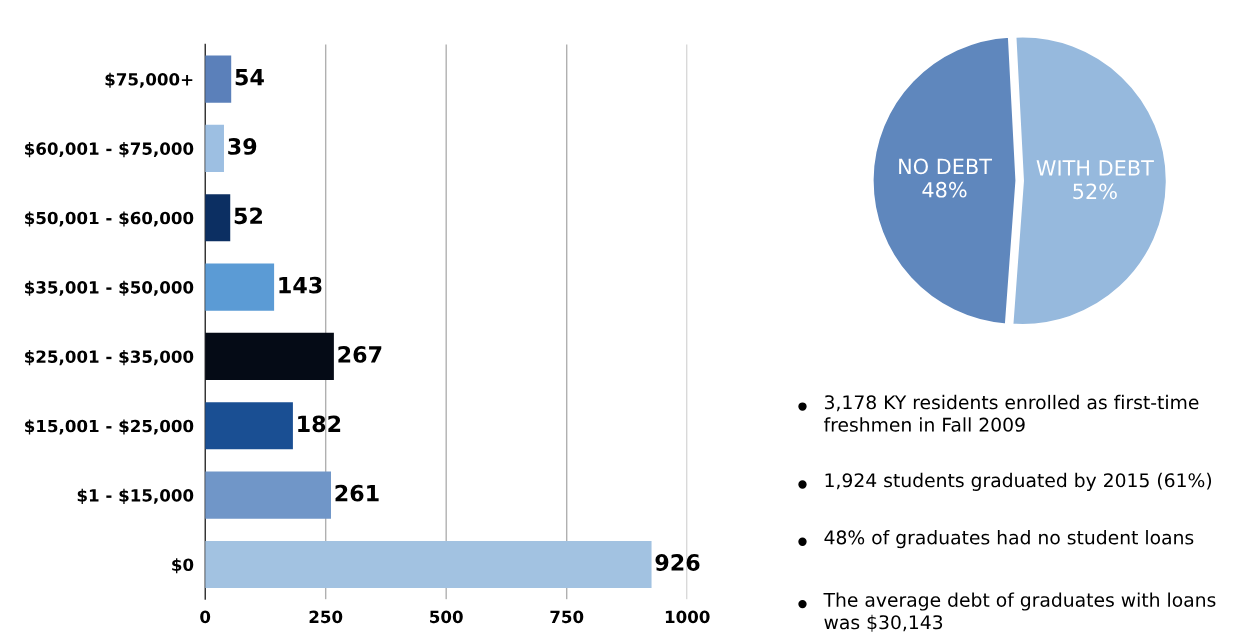  Describe the element at coordinates (242, 146) in the screenshot. I see `data-label: 39` at that location.